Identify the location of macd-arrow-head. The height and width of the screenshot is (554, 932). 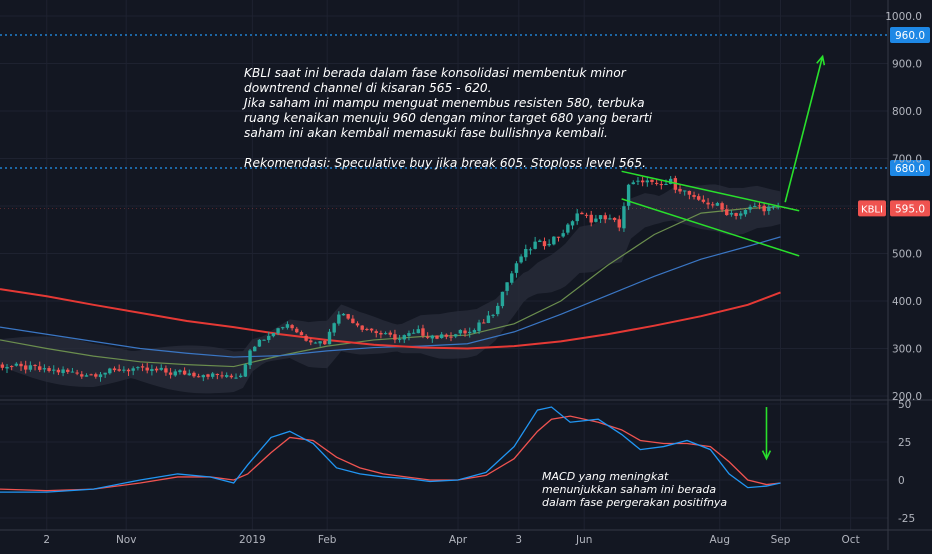
(766, 455).